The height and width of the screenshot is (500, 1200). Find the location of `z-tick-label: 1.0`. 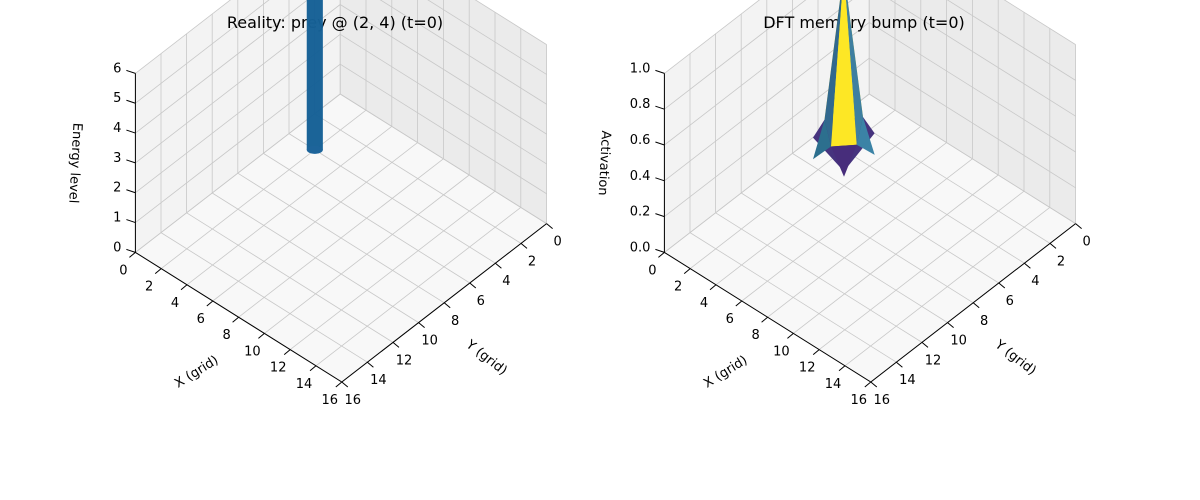

z-tick-label: 1.0 is located at coordinates (640, 68).